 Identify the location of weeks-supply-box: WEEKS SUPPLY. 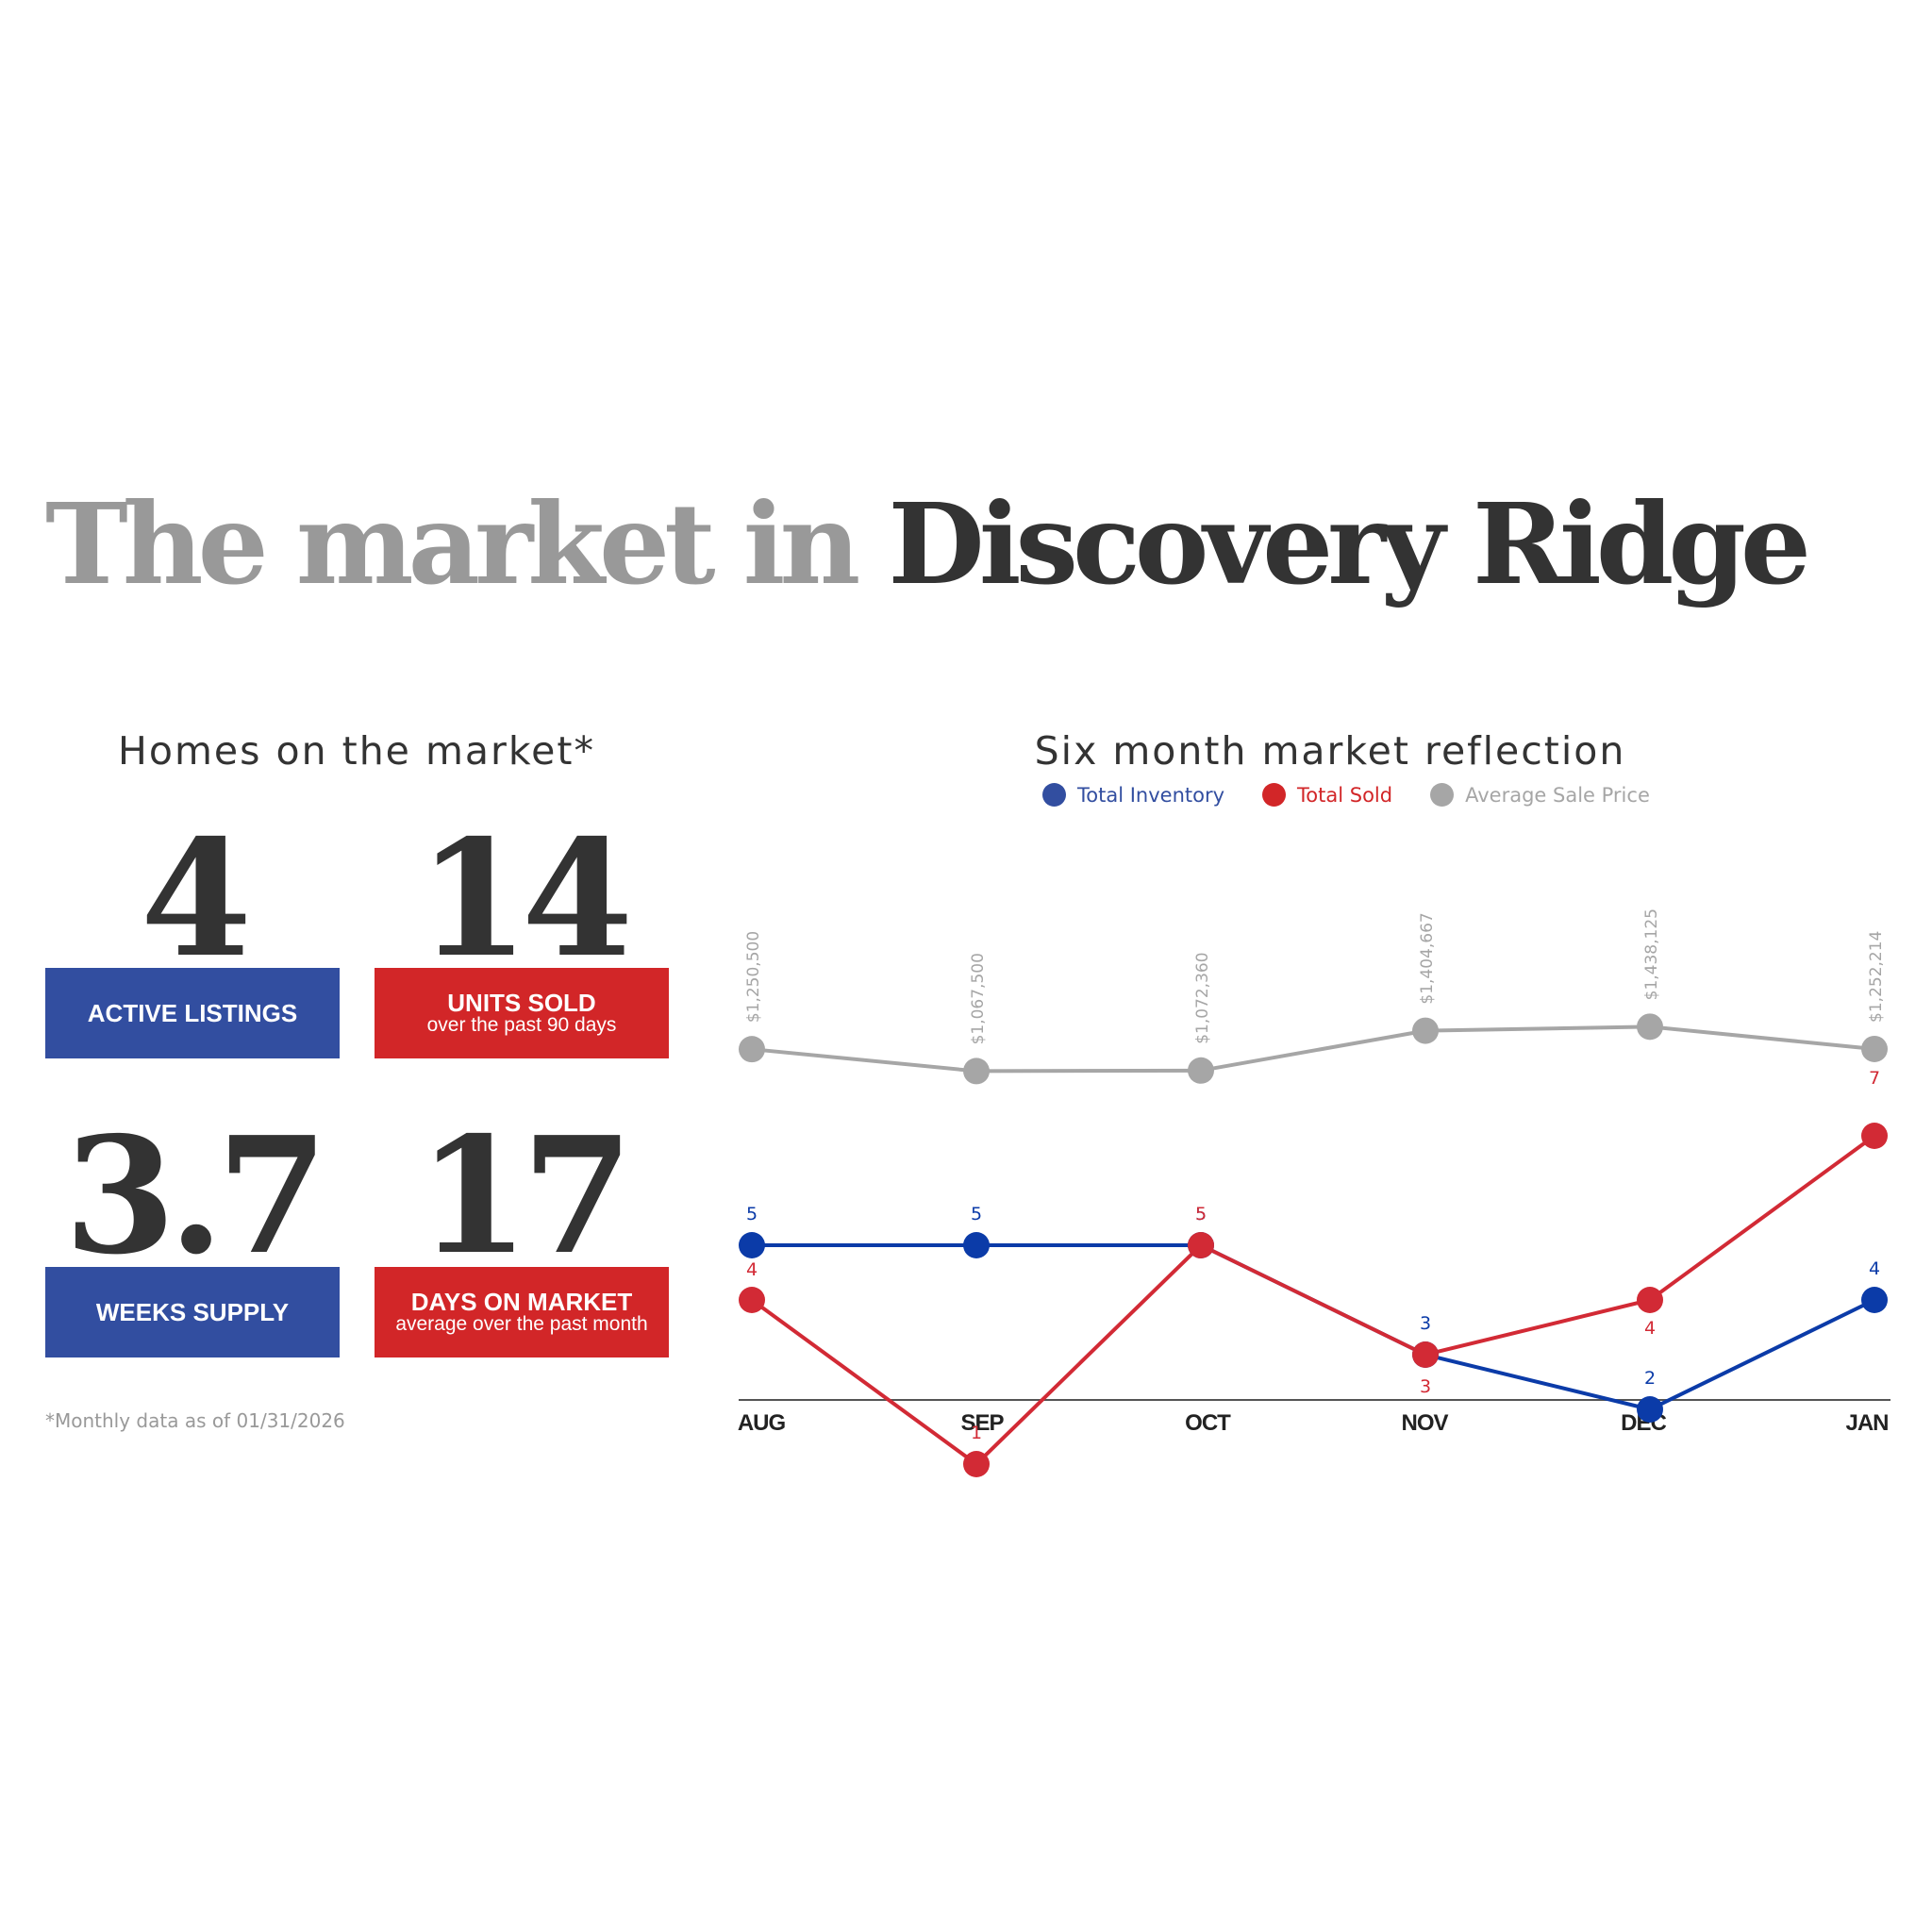
(193, 1312).